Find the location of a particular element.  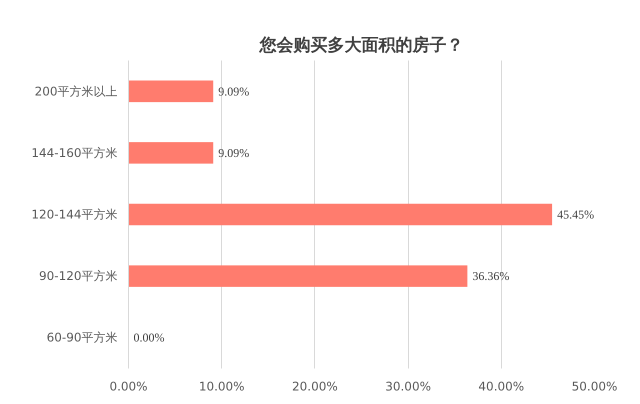

y-tick-label: 120-144平方米 is located at coordinates (74, 215).